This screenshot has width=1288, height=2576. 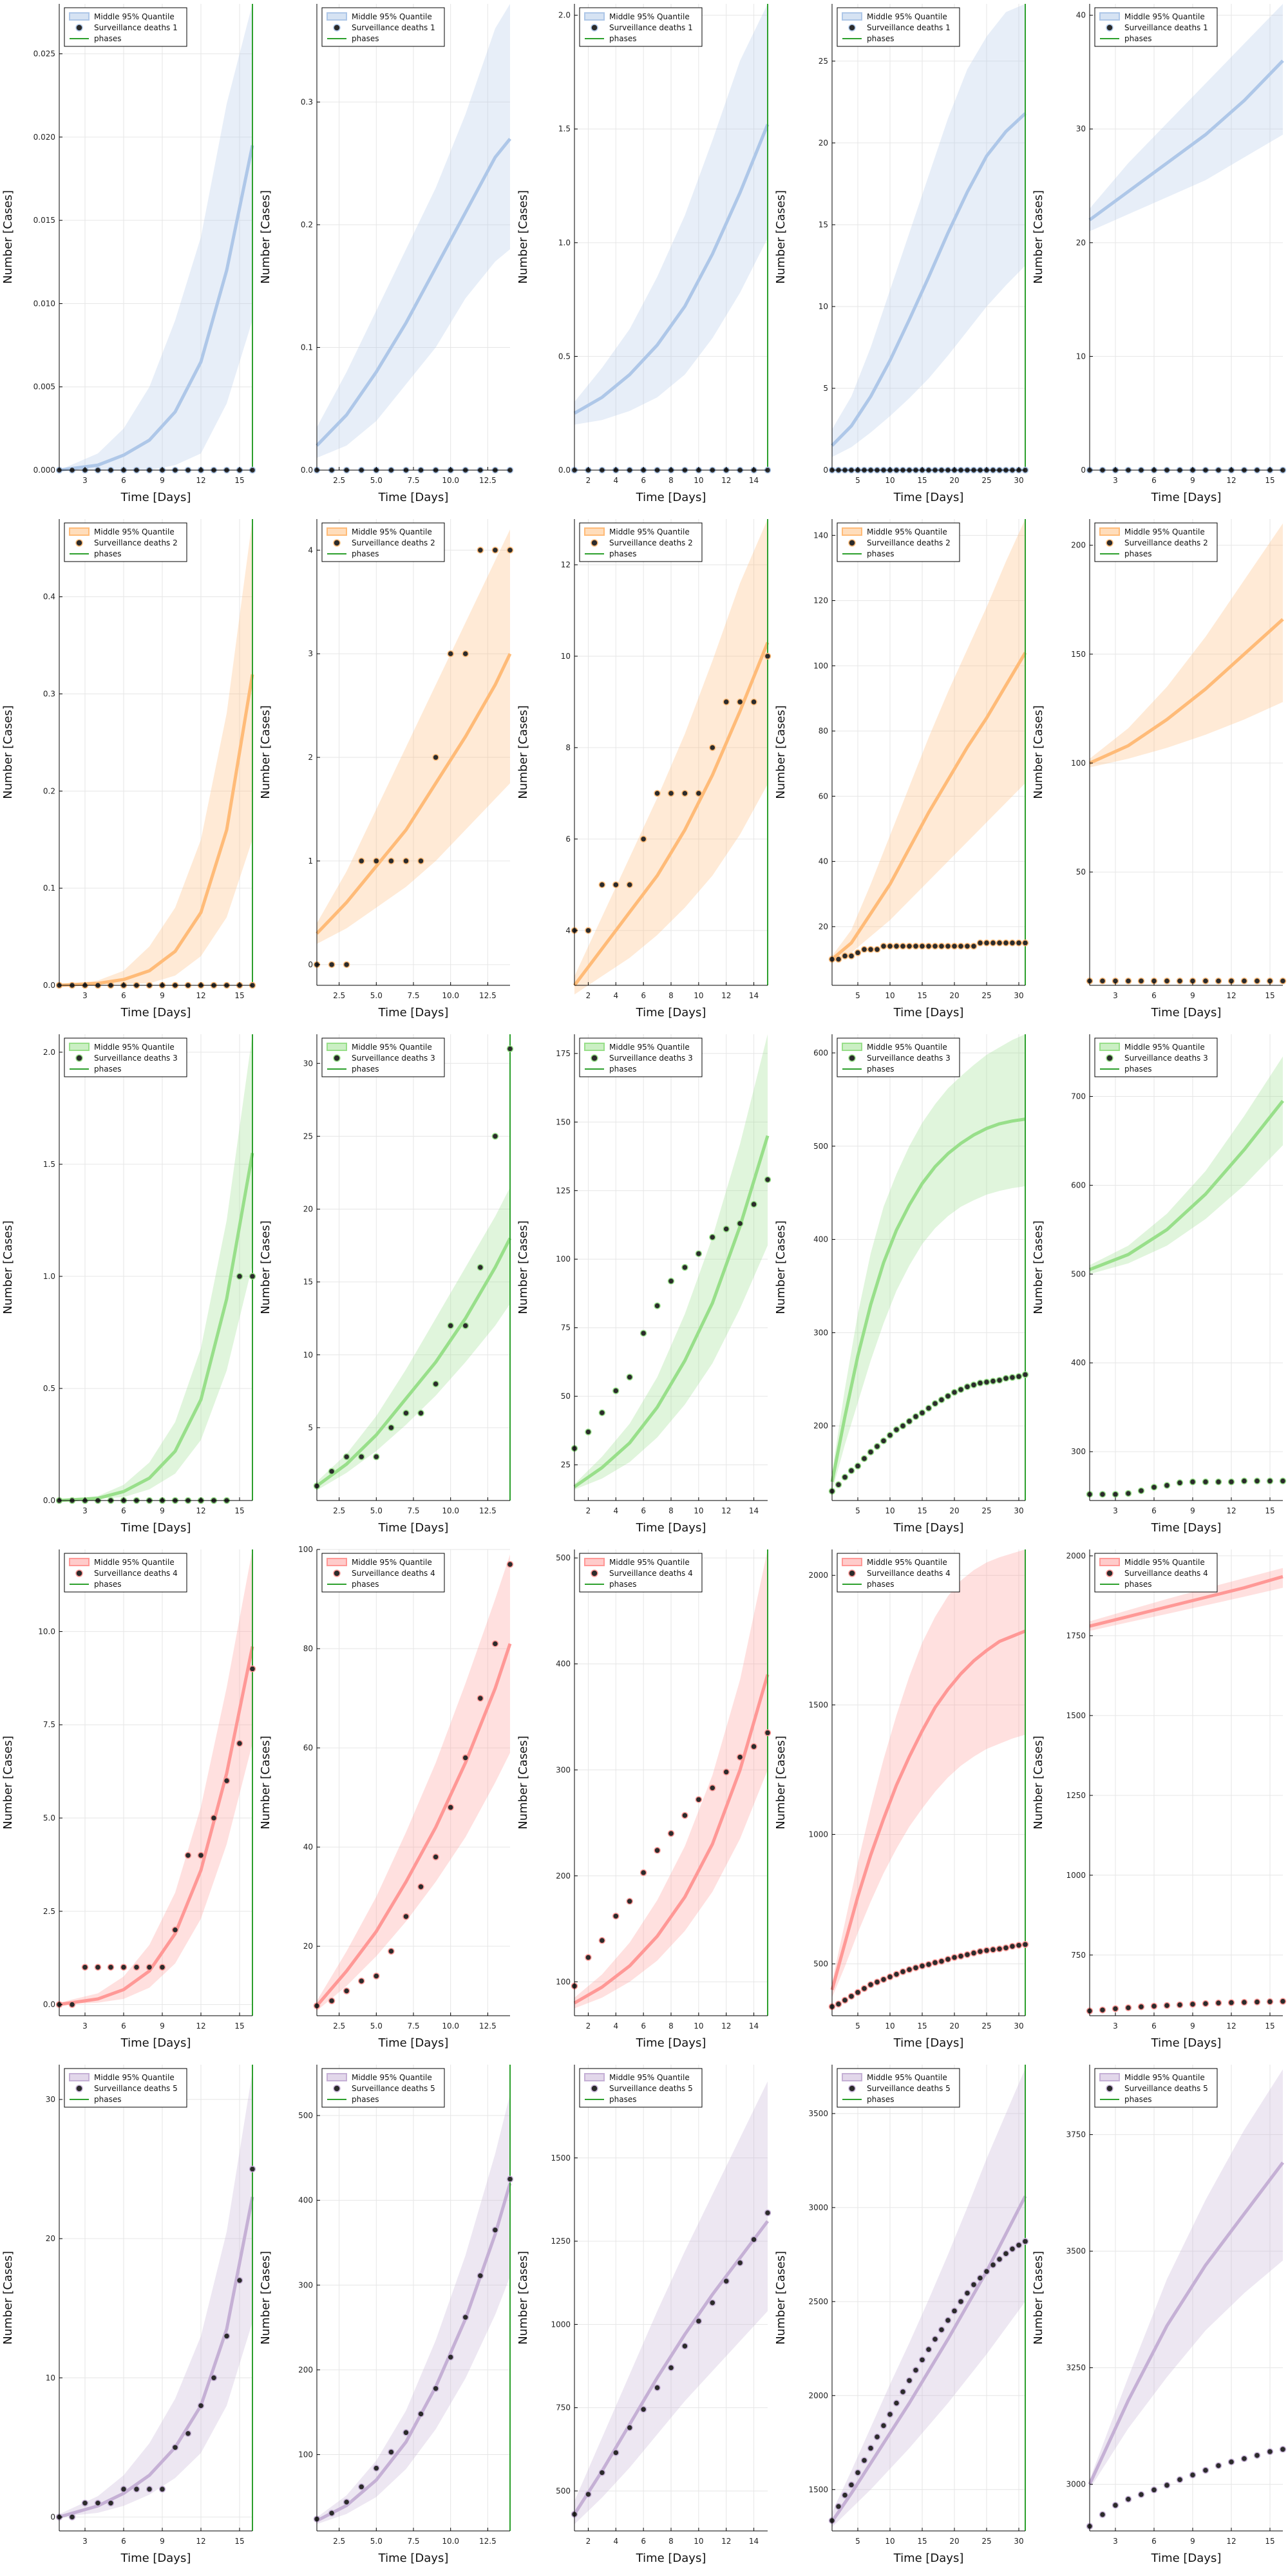 What do you see at coordinates (823, 795) in the screenshot?
I see `y-tick-label: 60` at bounding box center [823, 795].